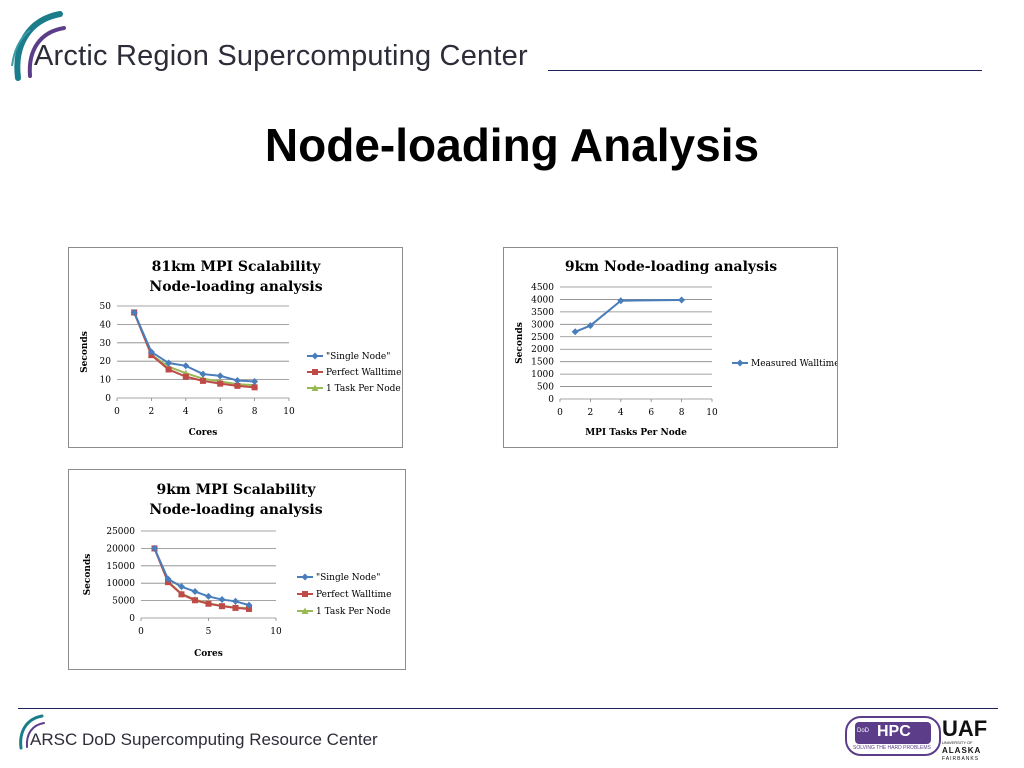 Image resolution: width=1024 pixels, height=768 pixels. I want to click on uaf-logo-alaska: ALASKA, so click(962, 750).